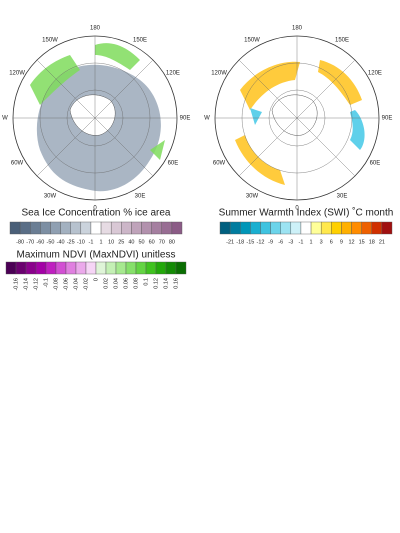  I want to click on tick-label: -9, so click(270, 242).